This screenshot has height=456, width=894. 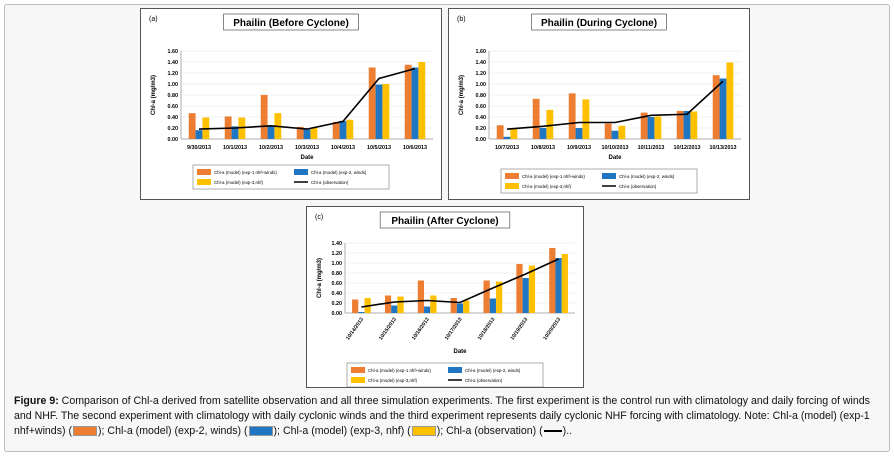 I want to click on x-tick-label: 10/2/2013, so click(x=271, y=148).